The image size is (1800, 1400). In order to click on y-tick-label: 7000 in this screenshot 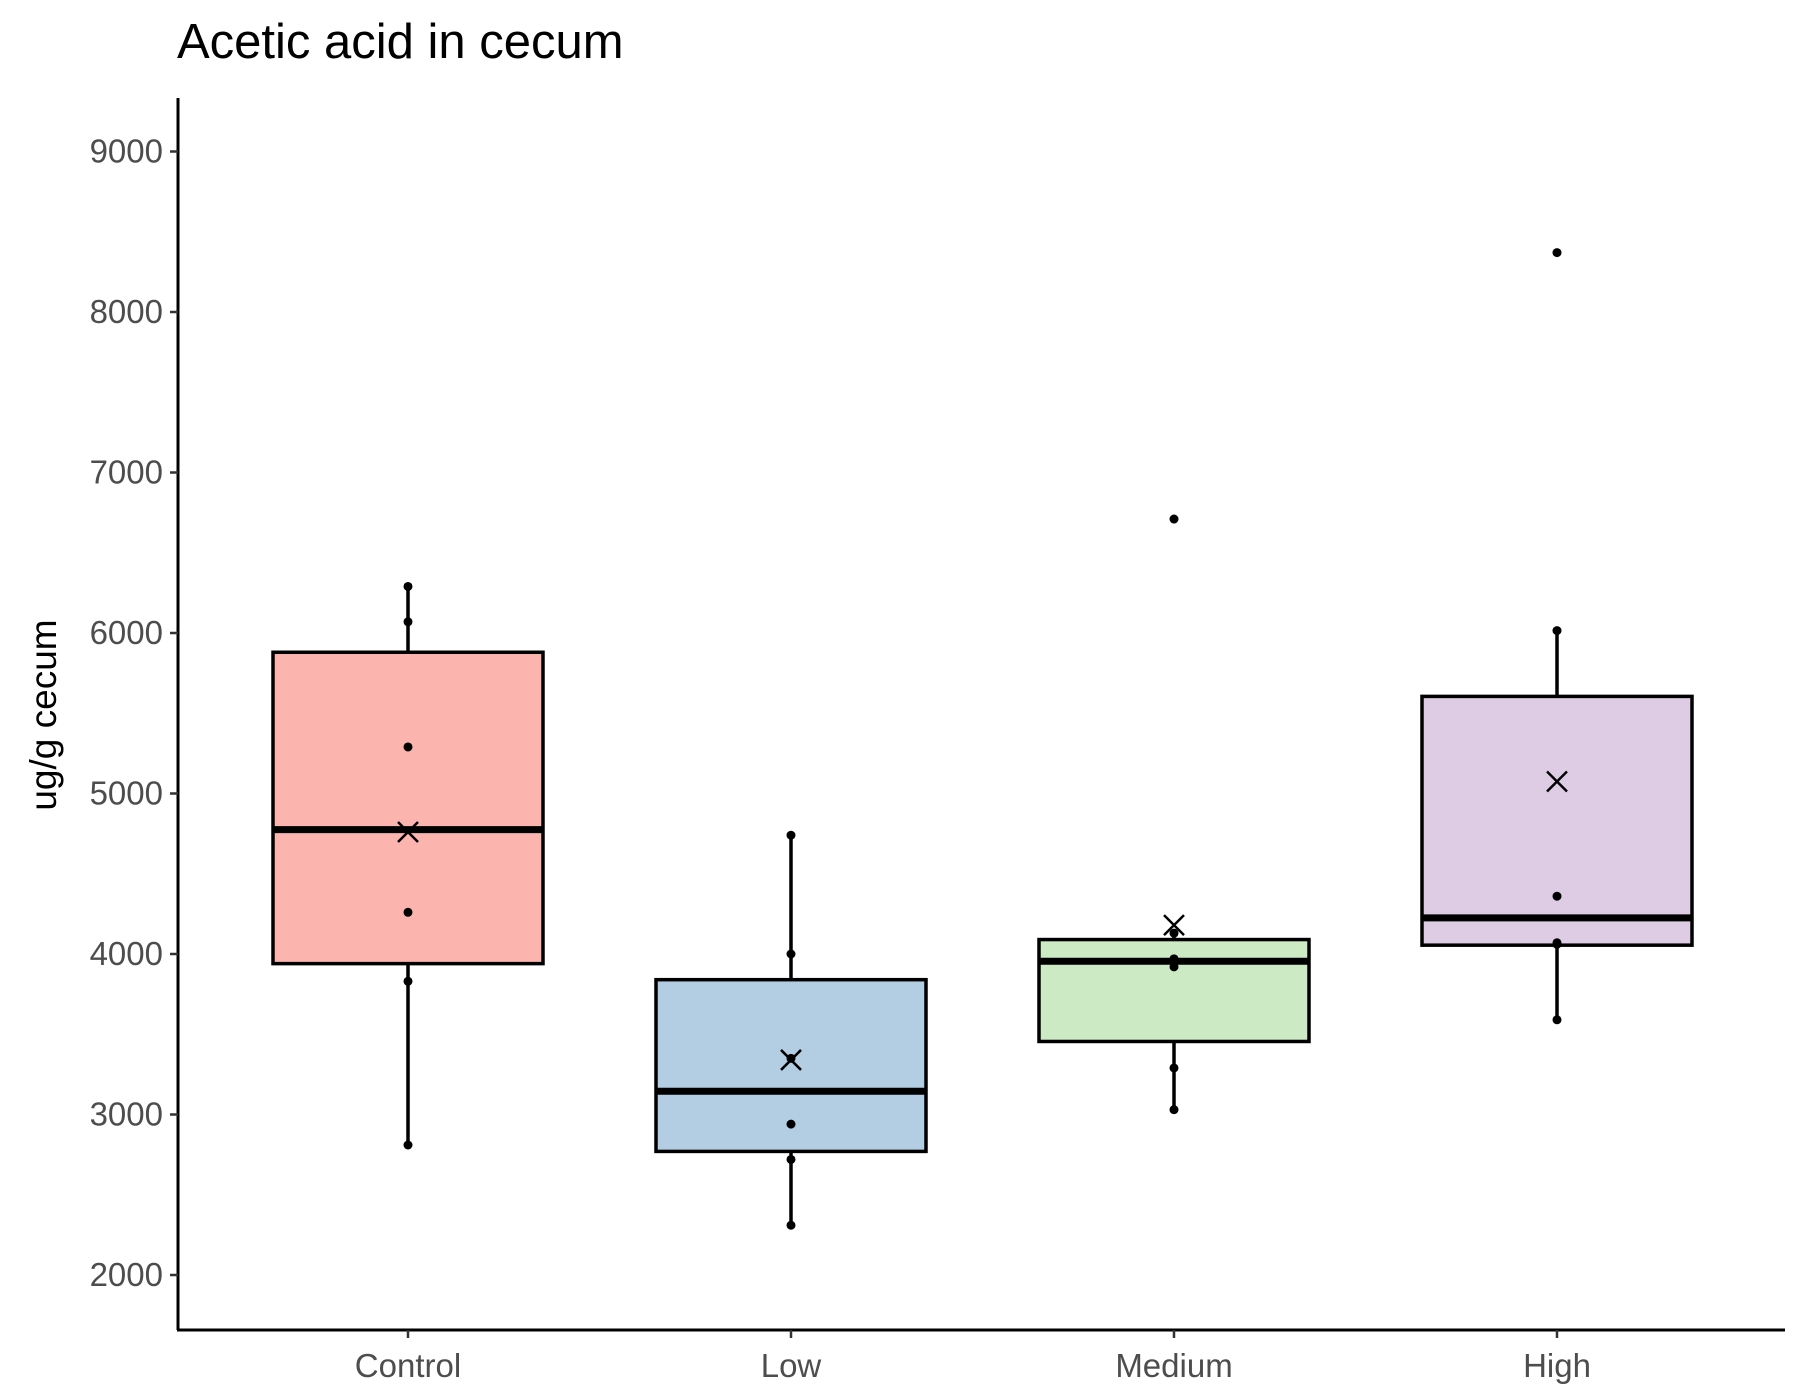, I will do `click(126, 472)`.